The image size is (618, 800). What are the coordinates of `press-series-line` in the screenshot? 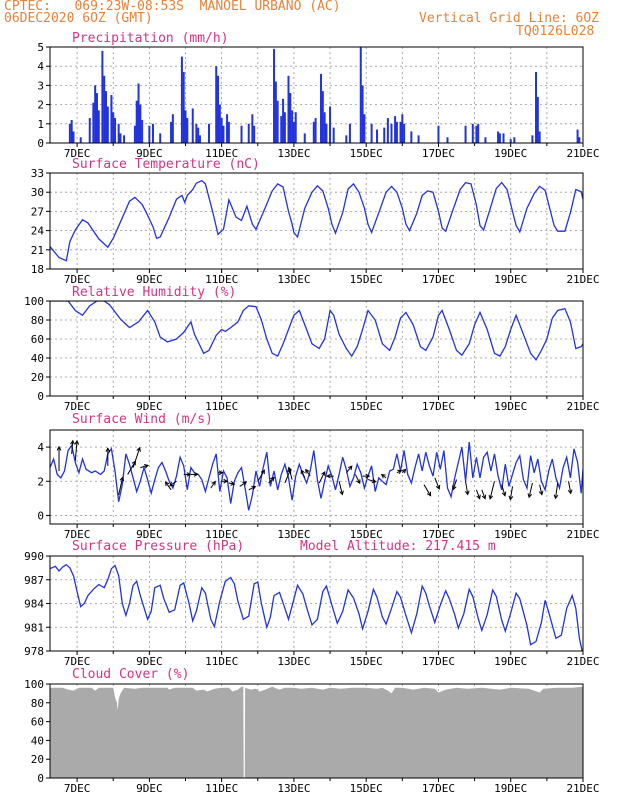 It's located at (316, 607).